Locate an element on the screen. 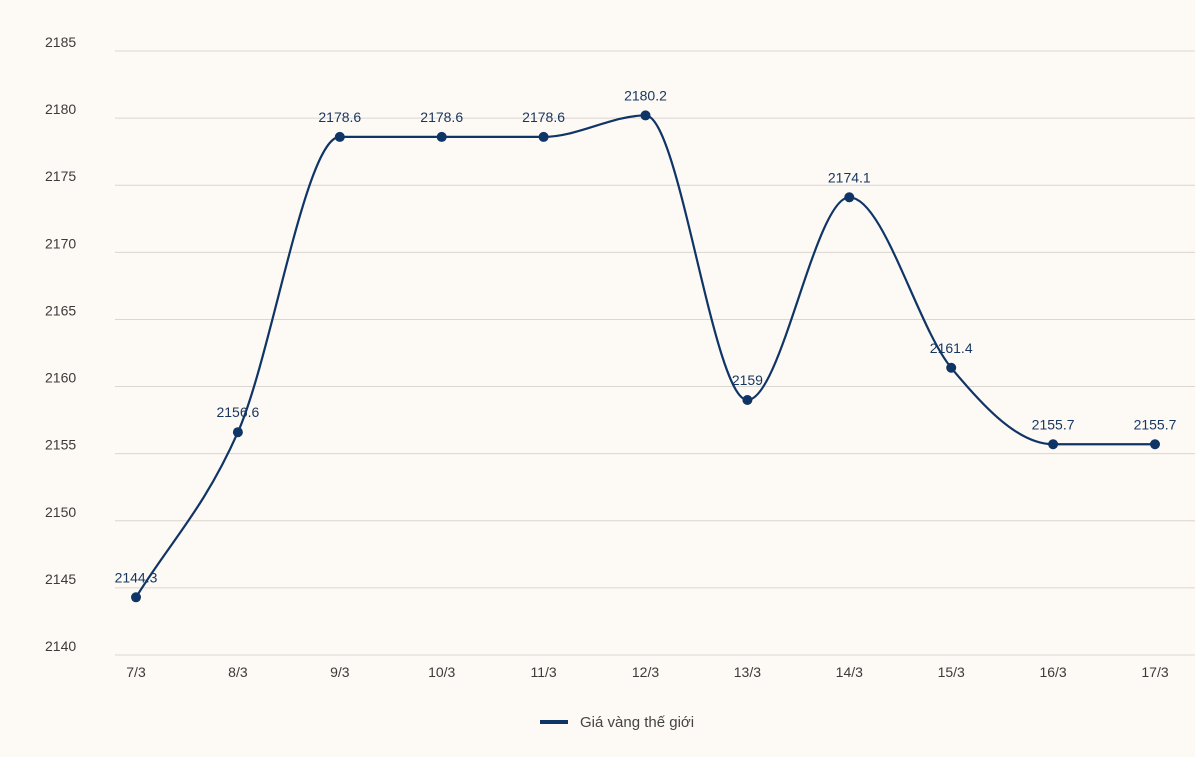 The width and height of the screenshot is (1195, 757). x-tick-label: 7/3 is located at coordinates (136, 672).